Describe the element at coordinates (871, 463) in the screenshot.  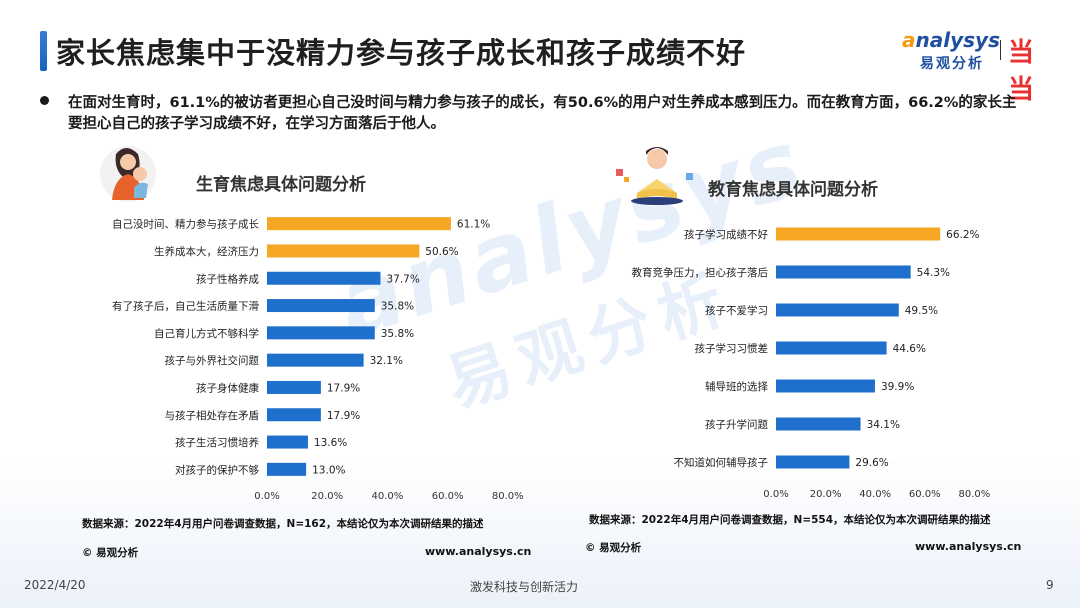
I see `data-label: 29.6%` at that location.